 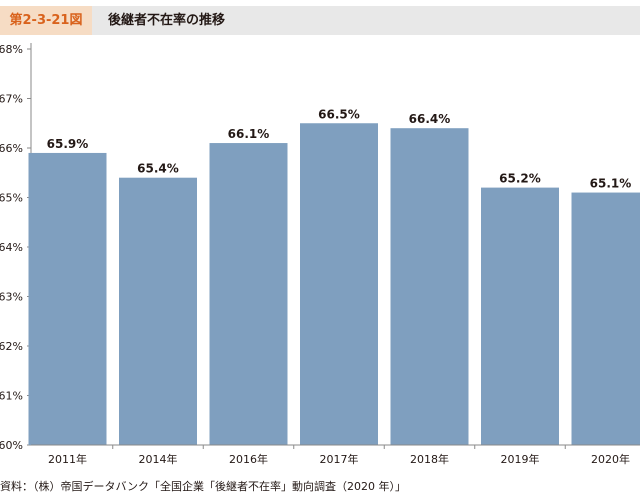 I want to click on data-label: 66.5%, so click(x=339, y=114).